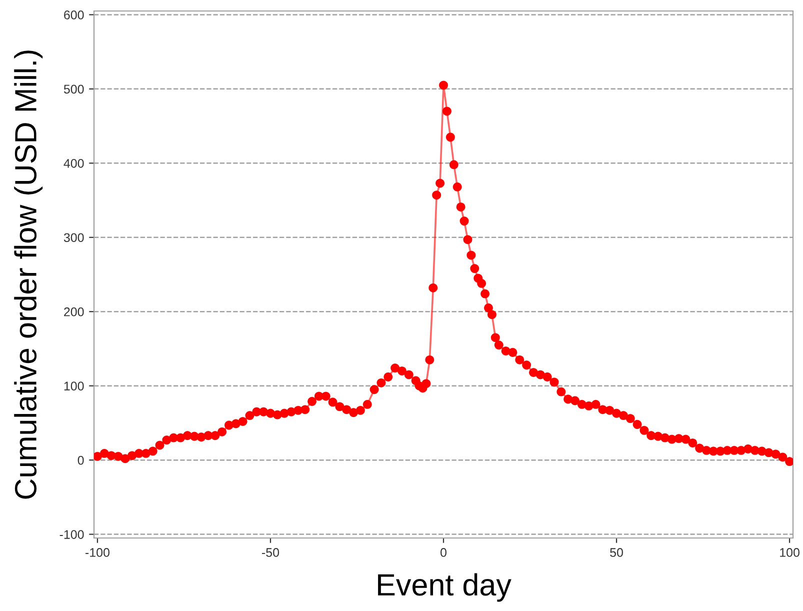 This screenshot has height=611, width=803. What do you see at coordinates (790, 552) in the screenshot?
I see `x-tick-label: 100` at bounding box center [790, 552].